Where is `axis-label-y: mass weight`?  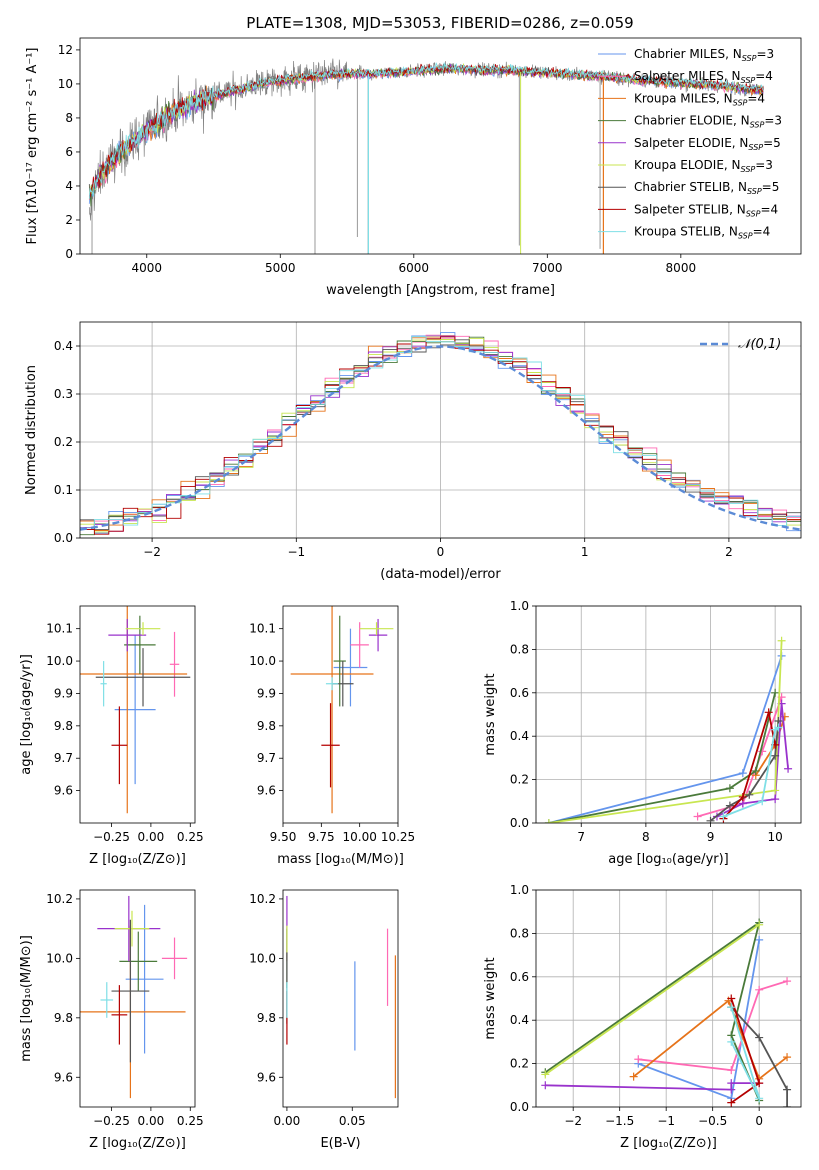 axis-label-y: mass weight is located at coordinates (490, 998).